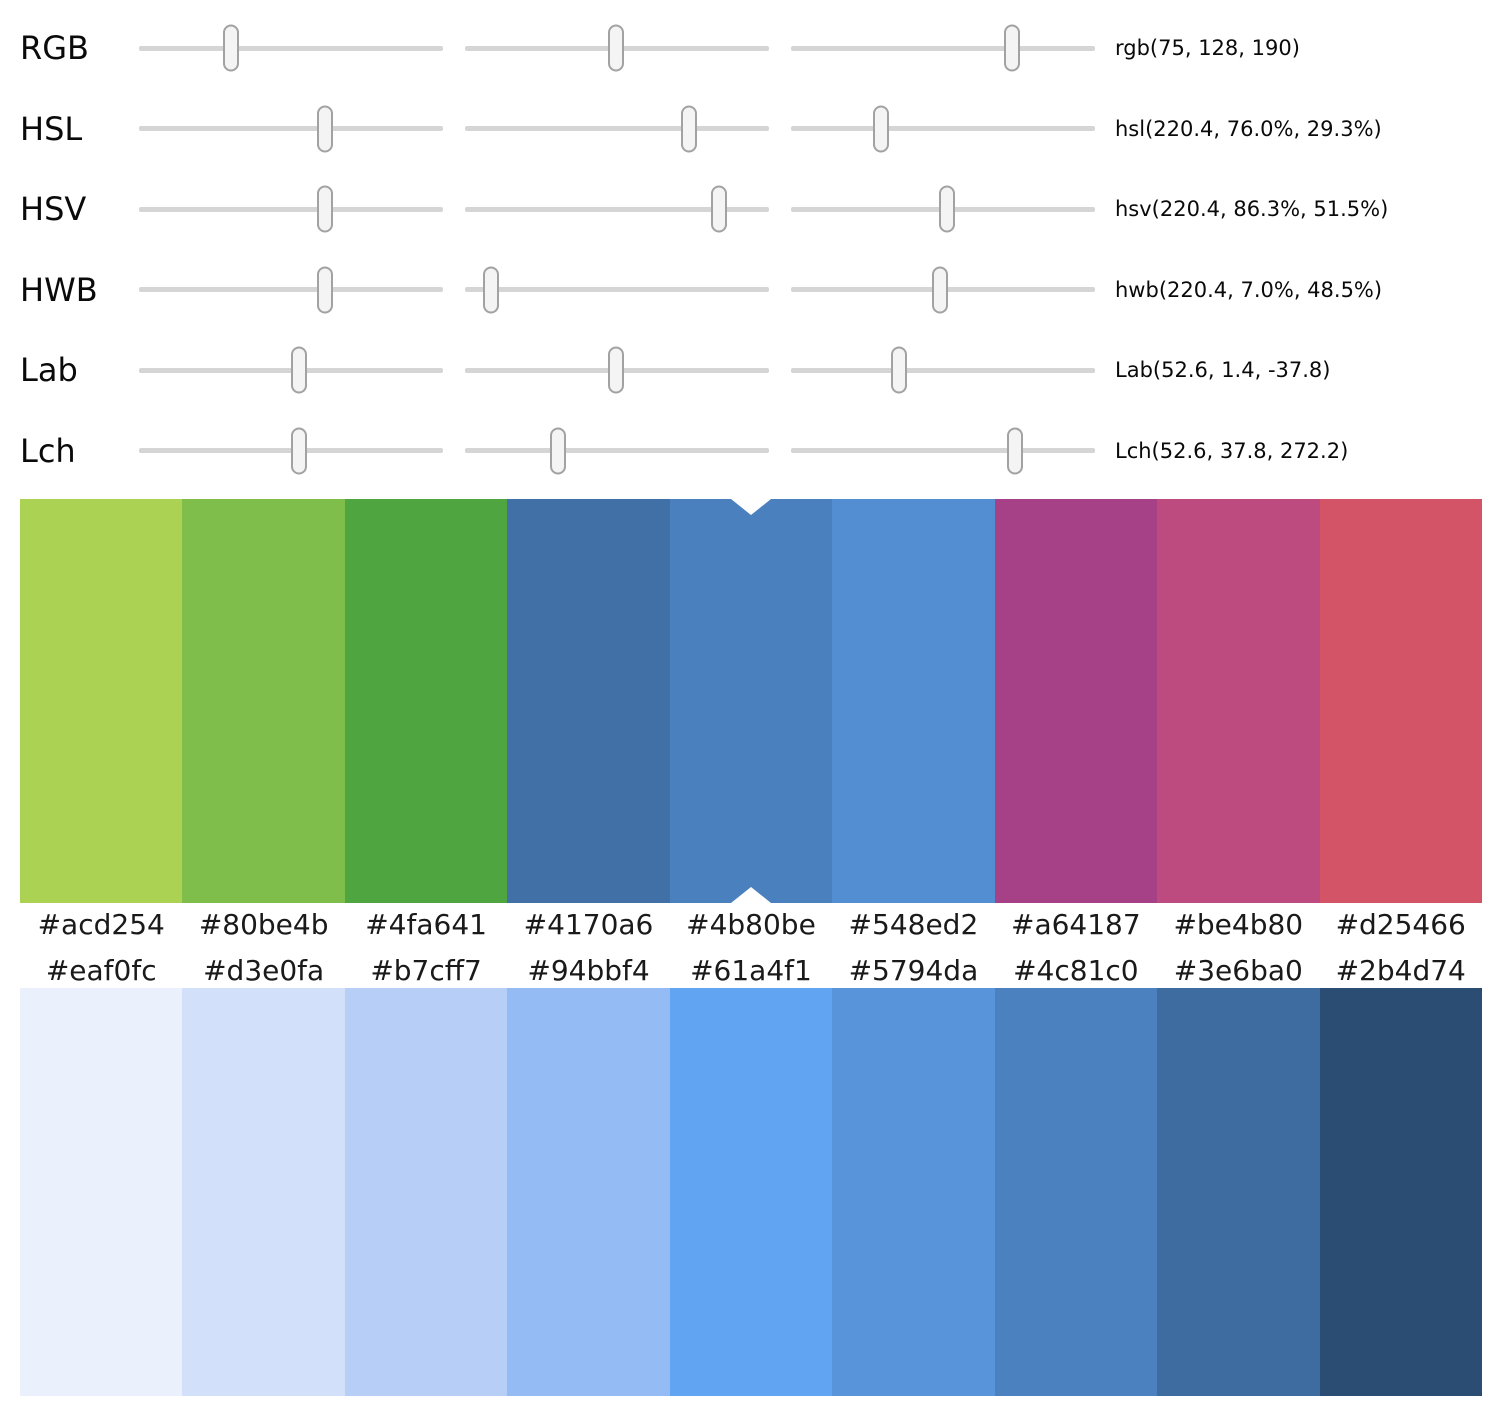 The image size is (1501, 1415). I want to click on selected-color-notch-bottom, so click(750, 895).